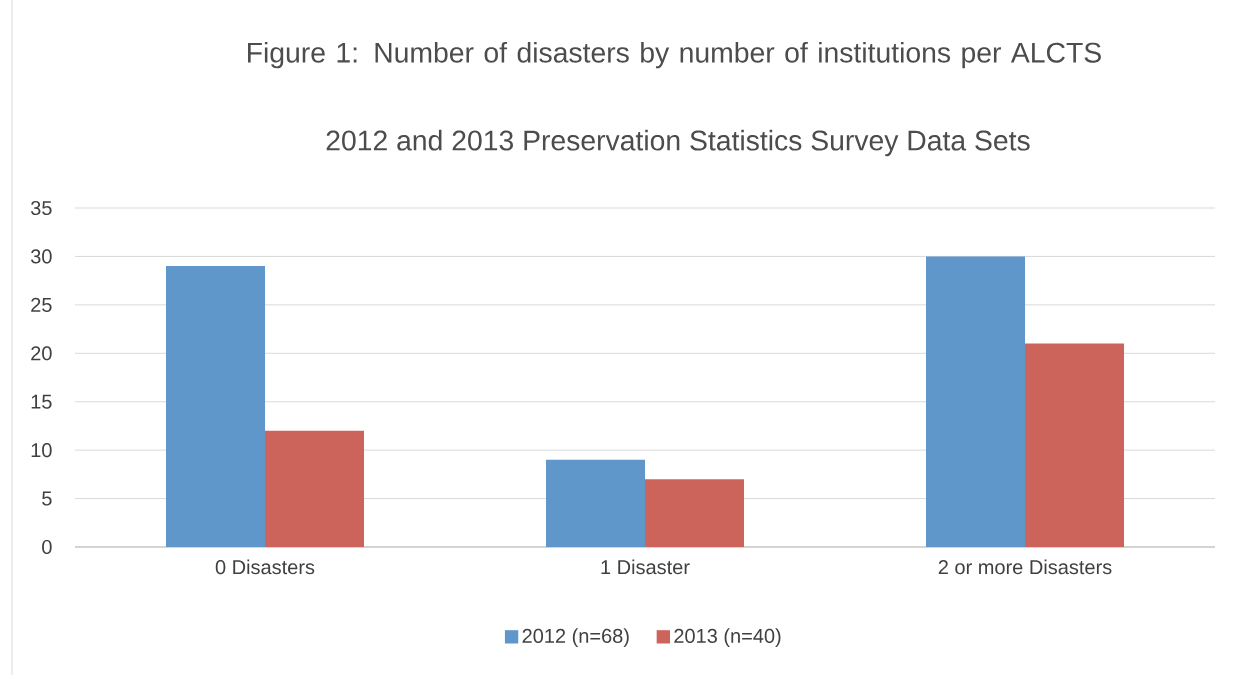 The height and width of the screenshot is (675, 1248). I want to click on y-tick-label: 10, so click(41, 450).